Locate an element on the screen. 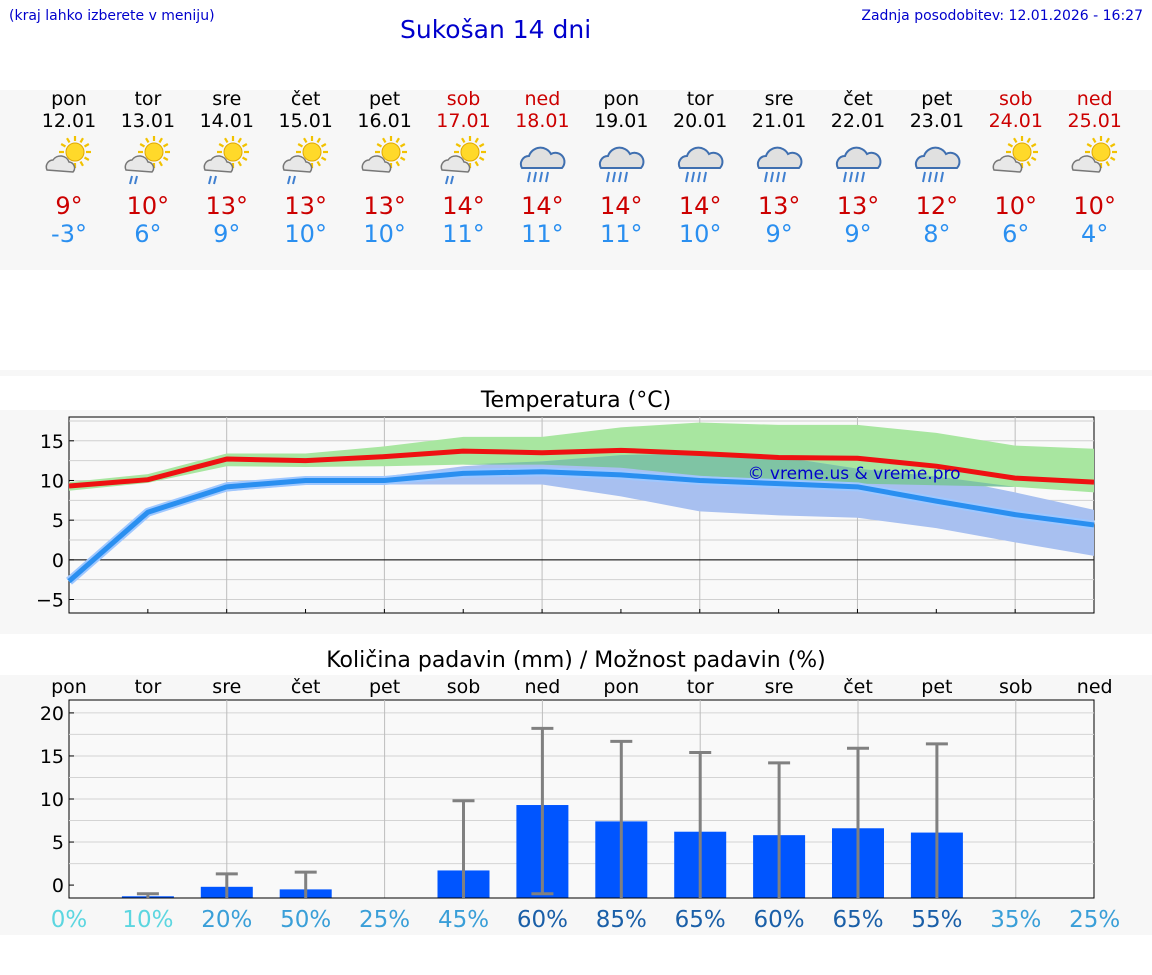 The height and width of the screenshot is (975, 1152). precipitation-probability: 20% is located at coordinates (226, 920).